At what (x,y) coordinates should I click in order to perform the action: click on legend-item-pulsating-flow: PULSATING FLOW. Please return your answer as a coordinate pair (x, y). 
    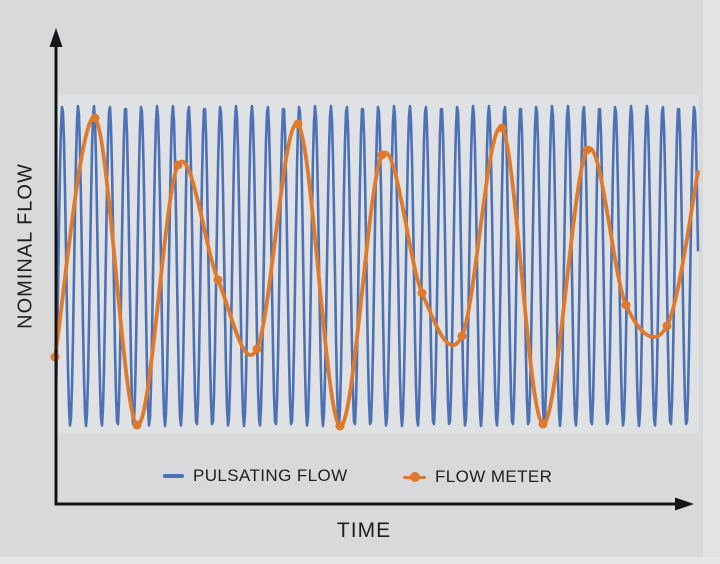
    Looking at the image, I should click on (255, 476).